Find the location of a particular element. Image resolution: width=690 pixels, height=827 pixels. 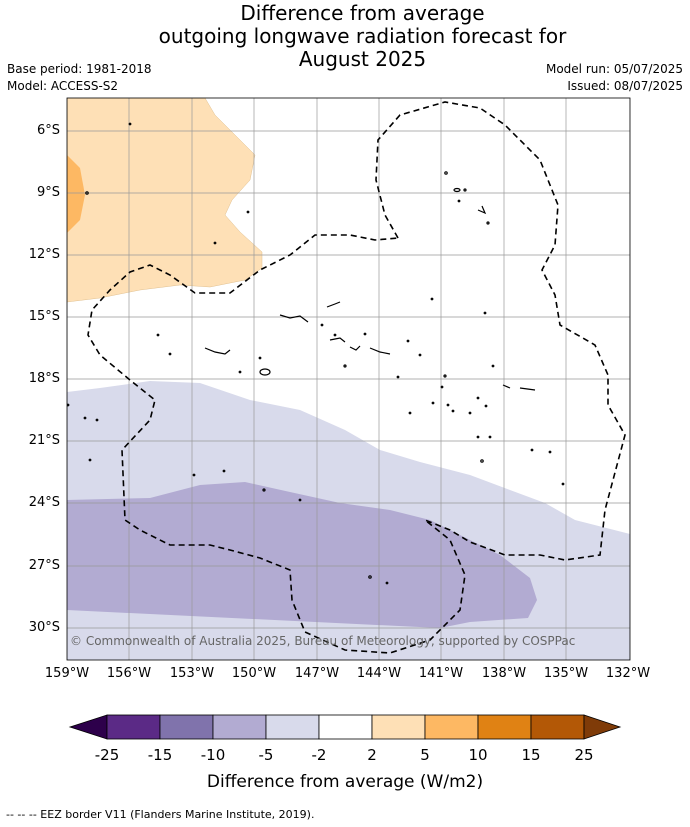

colorbar-bin-pos2 is located at coordinates (398, 727).